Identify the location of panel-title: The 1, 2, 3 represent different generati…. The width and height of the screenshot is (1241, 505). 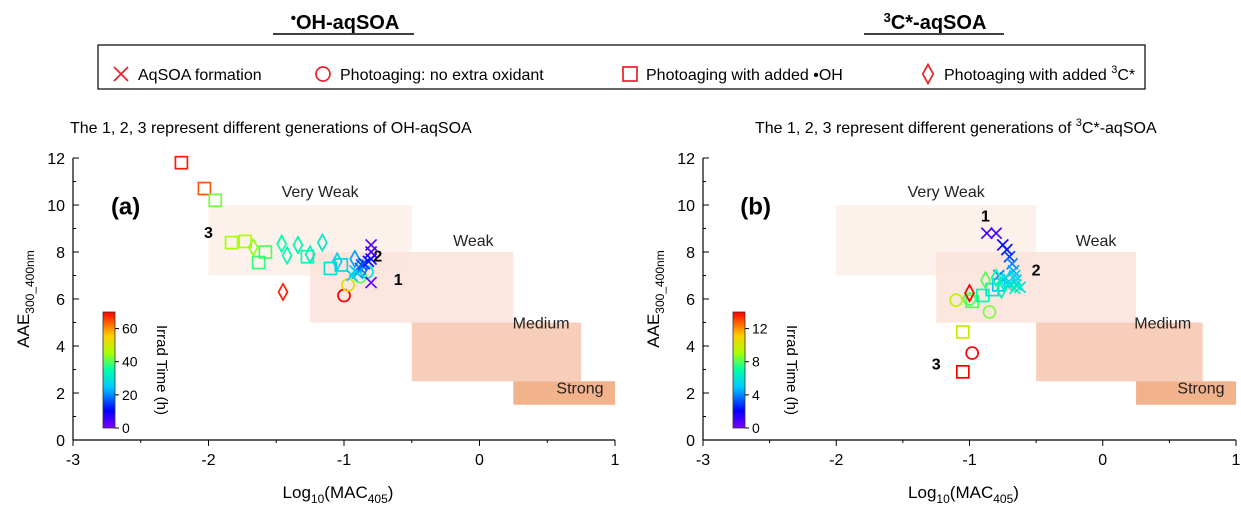
(956, 127).